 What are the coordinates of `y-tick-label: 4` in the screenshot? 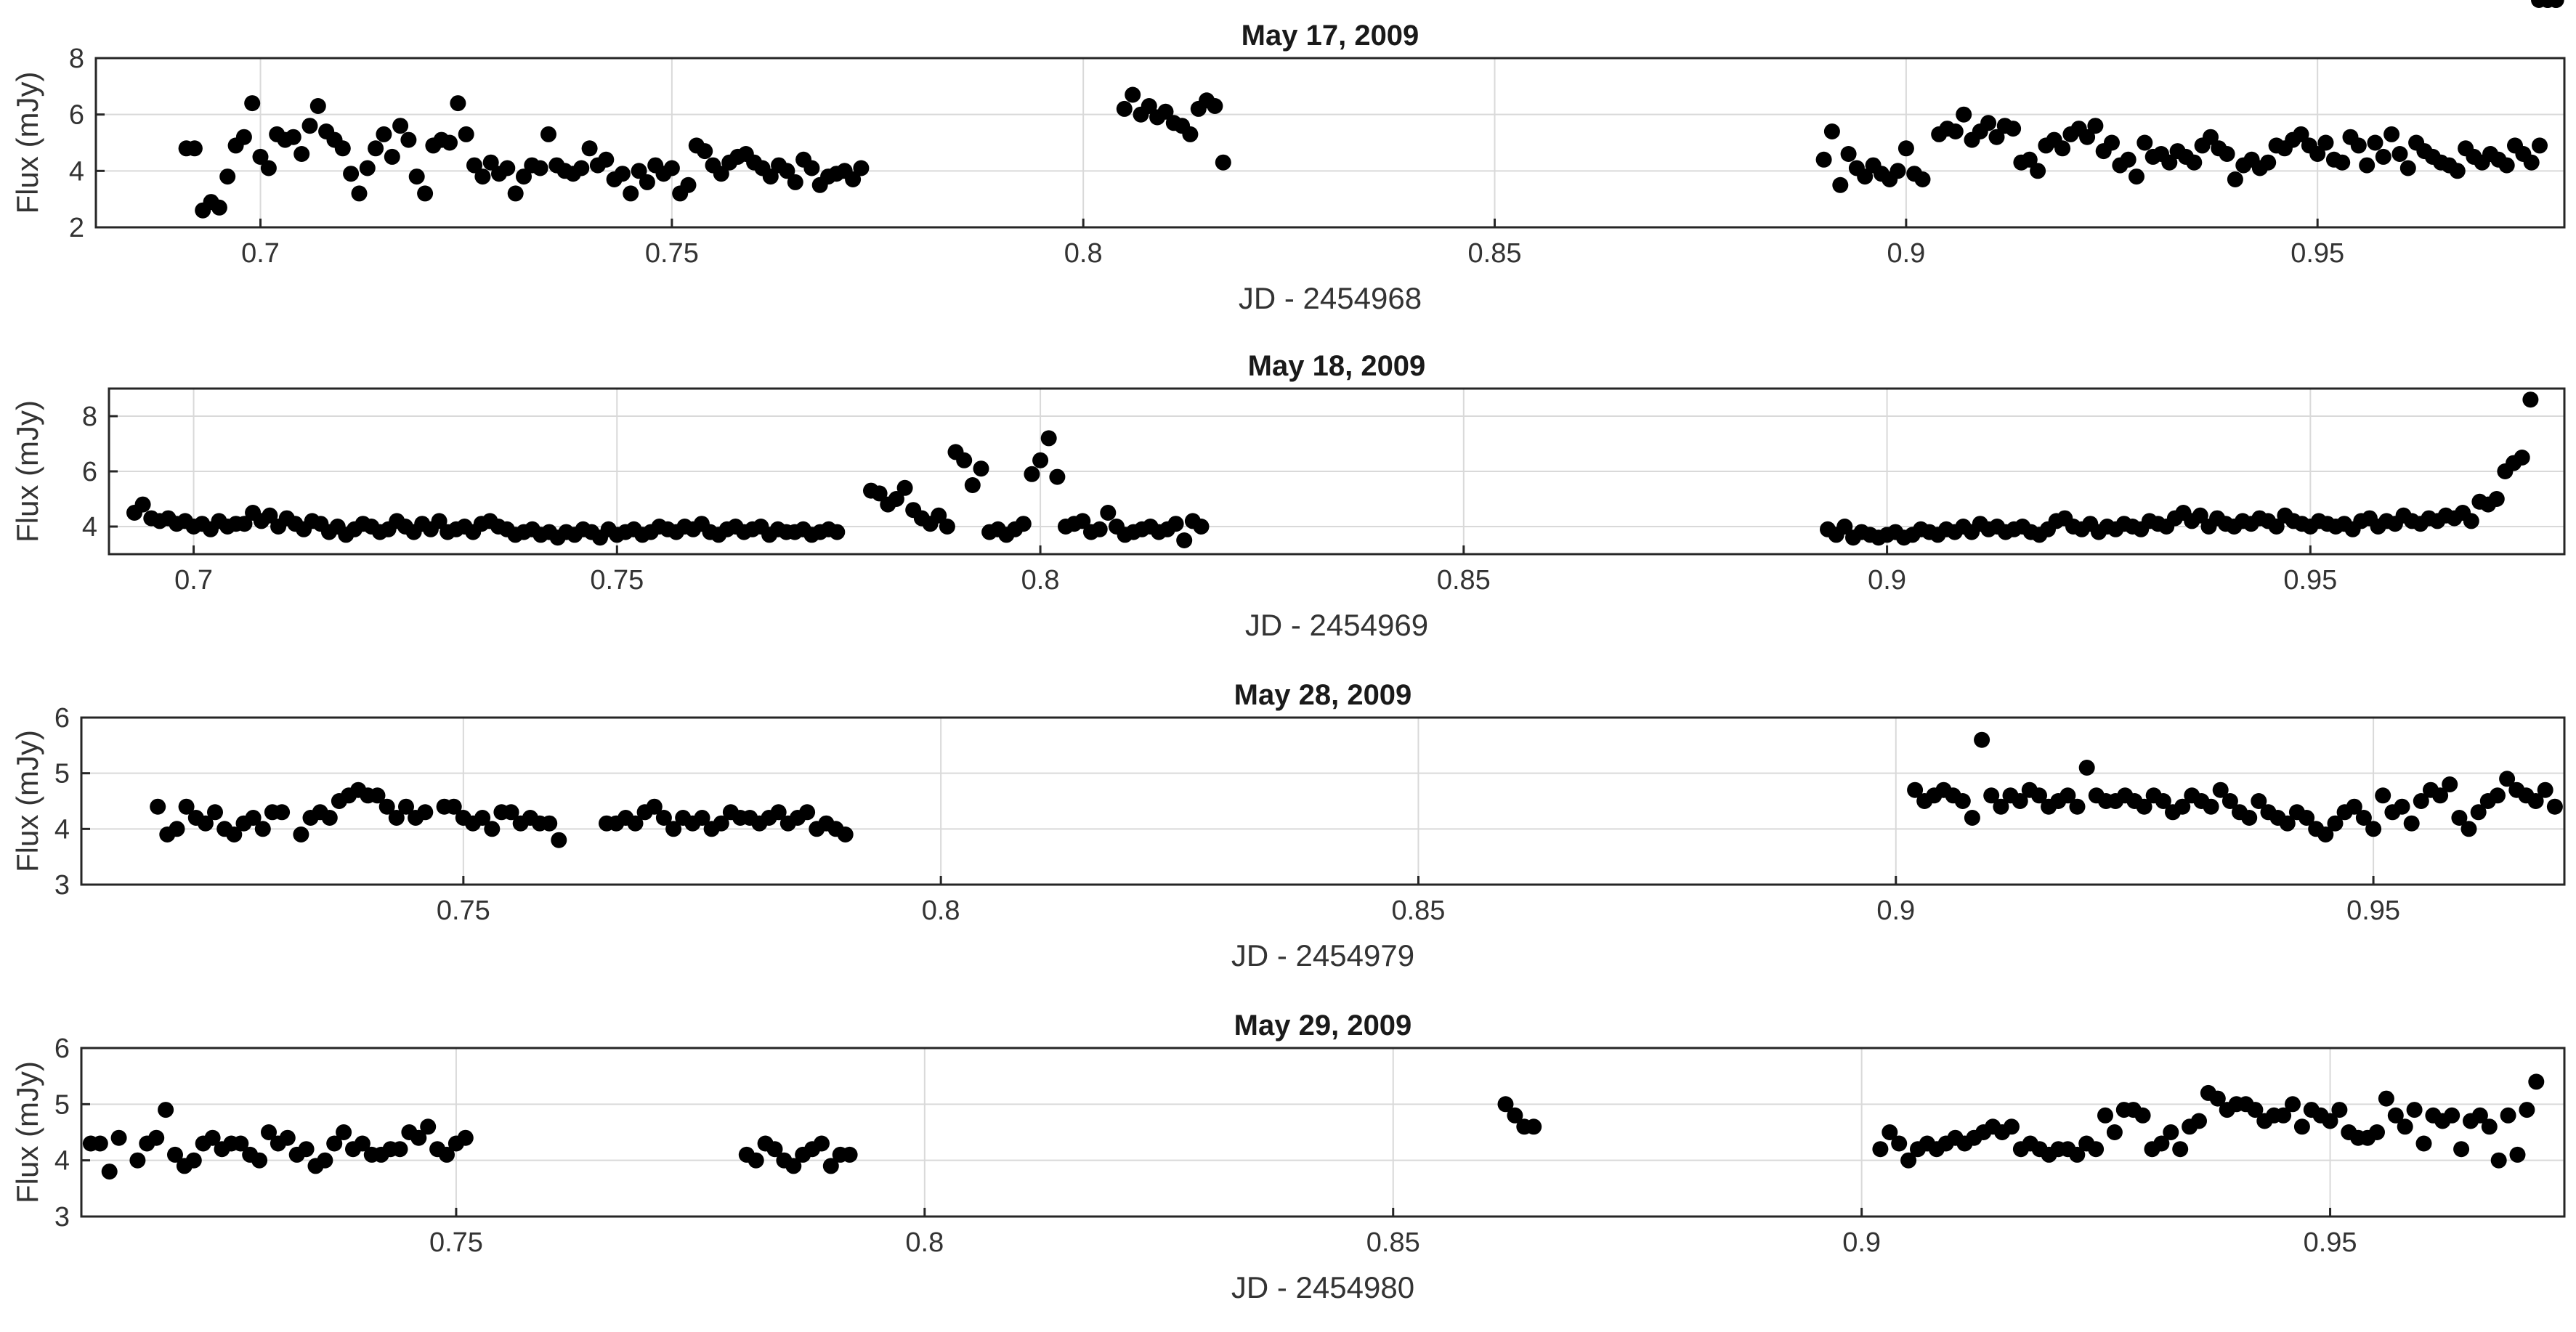 It's located at (62, 1161).